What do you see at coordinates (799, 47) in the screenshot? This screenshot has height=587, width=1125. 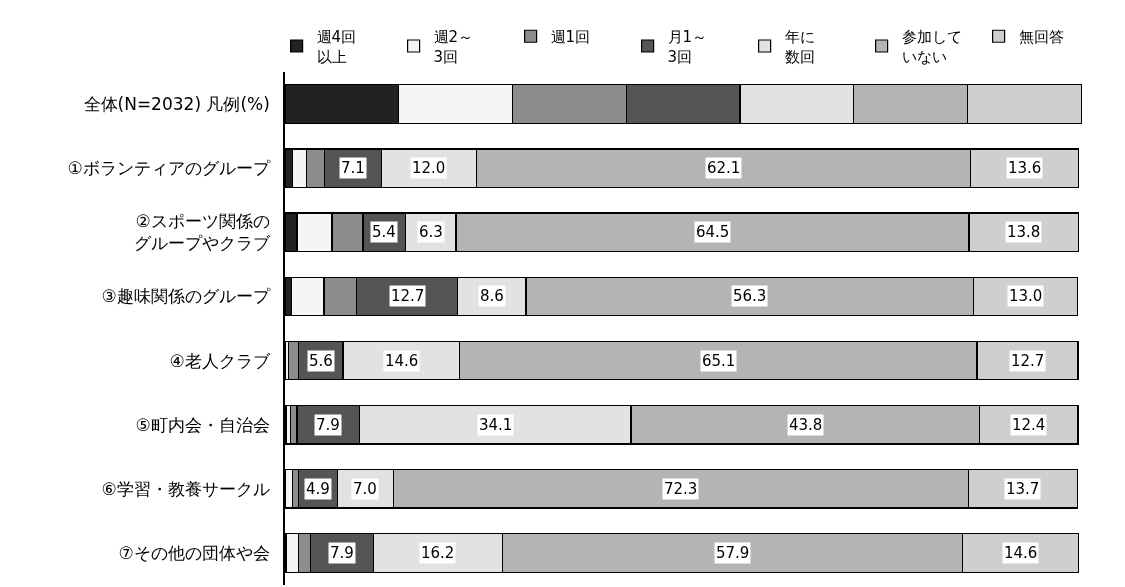 I see `legend-label: 年に数回` at bounding box center [799, 47].